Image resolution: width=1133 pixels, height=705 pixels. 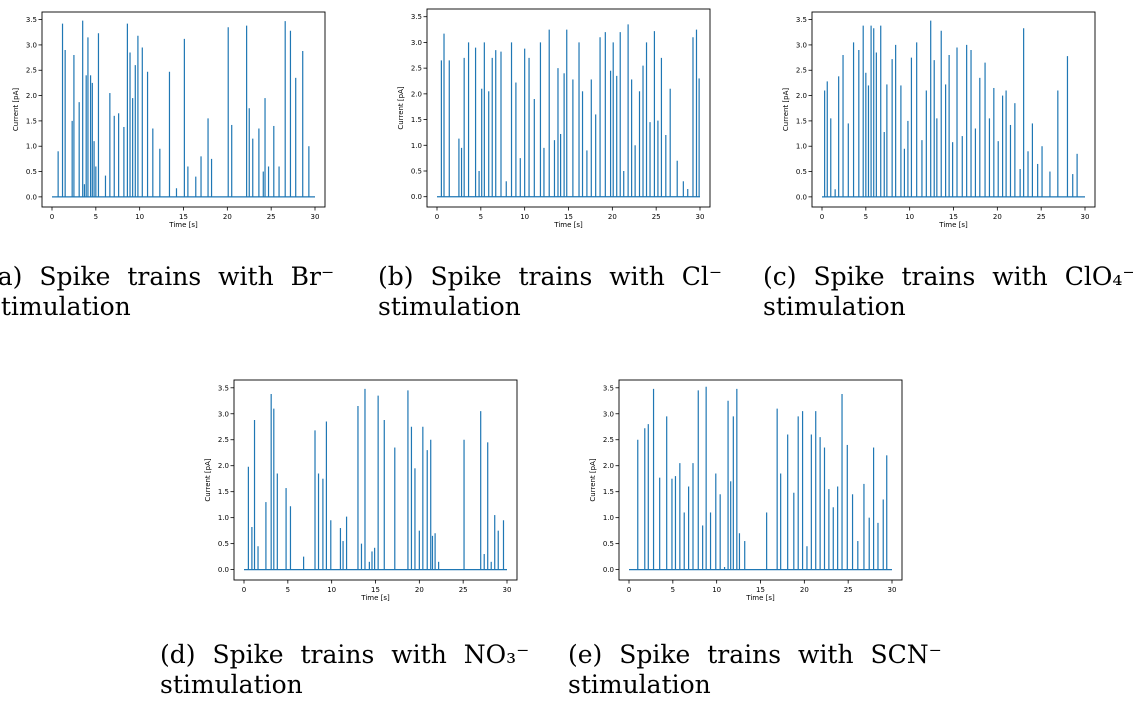 I want to click on y-tick-label-c-3: 1.5, so click(x=801, y=121).